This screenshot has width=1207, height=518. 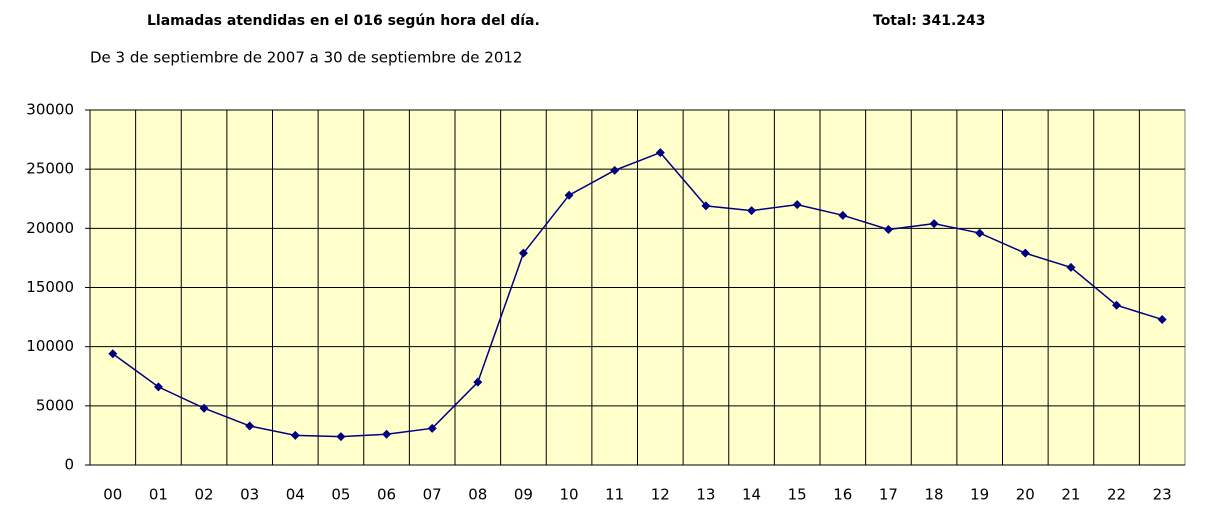 I want to click on x-tick-label: 05, so click(x=340, y=495).